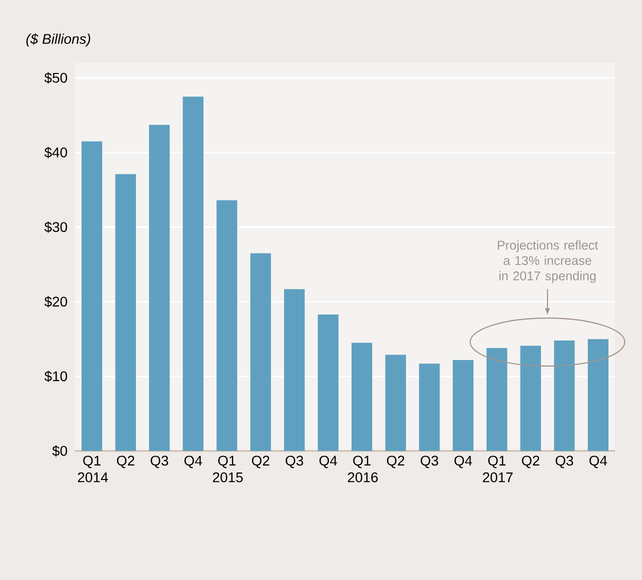  What do you see at coordinates (548, 261) in the screenshot?
I see `annotation: Projections reflect a 13% increase in 2017 spending` at bounding box center [548, 261].